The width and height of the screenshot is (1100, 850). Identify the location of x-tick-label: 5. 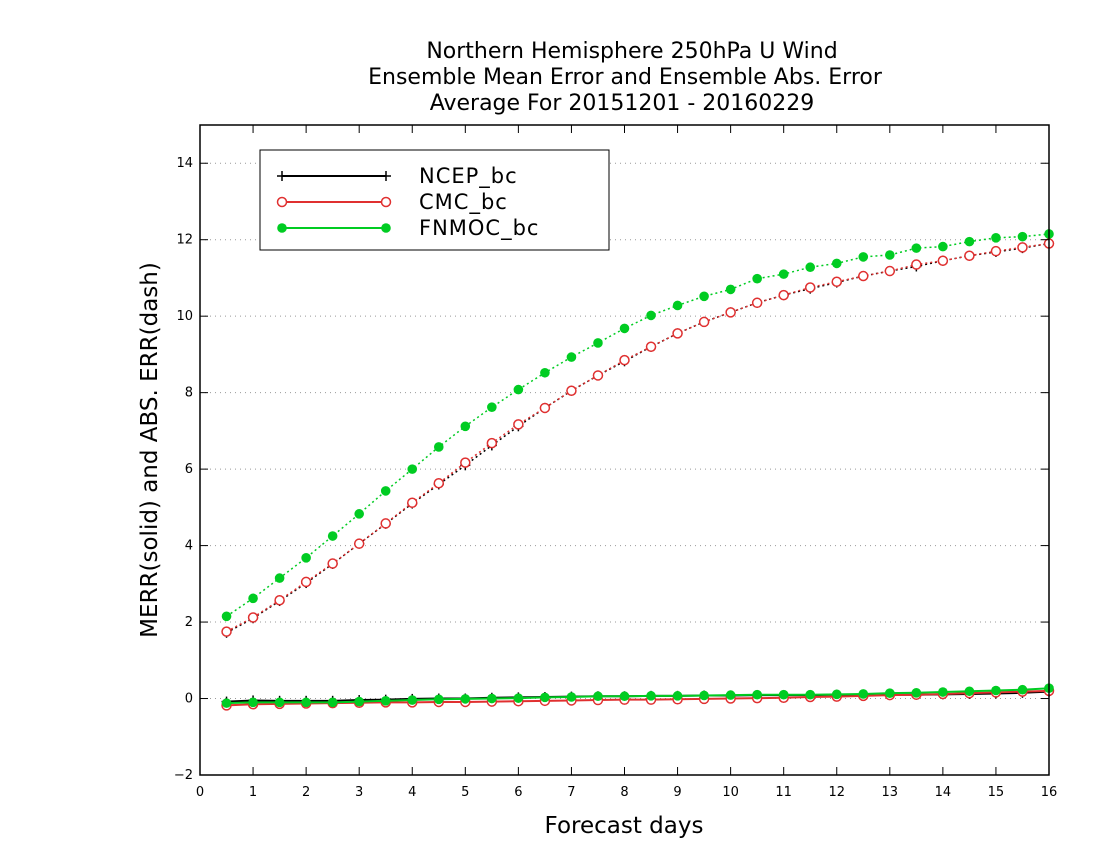
(465, 792).